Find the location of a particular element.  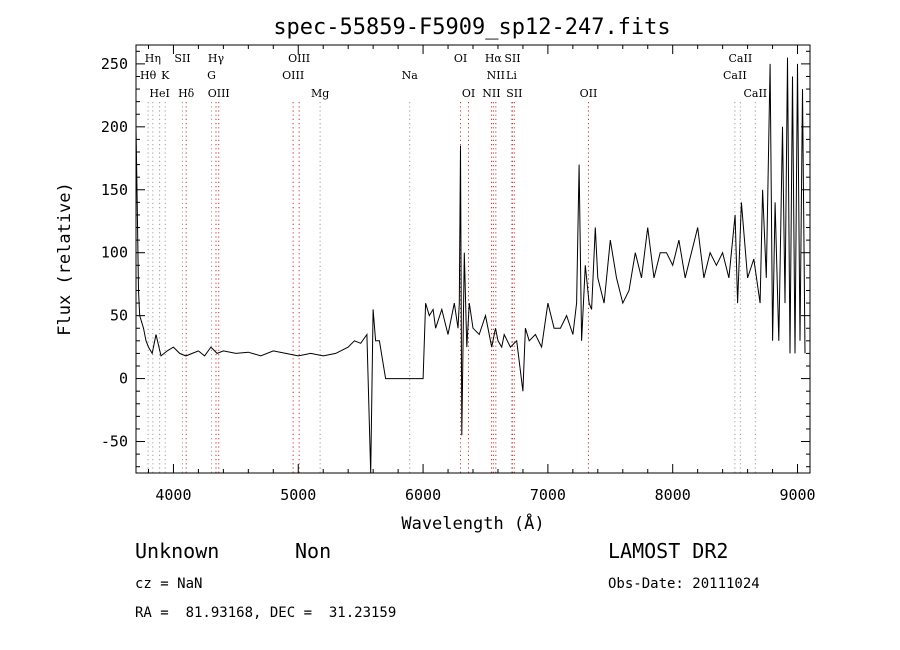

x-tick-label: 4000 is located at coordinates (173, 495).